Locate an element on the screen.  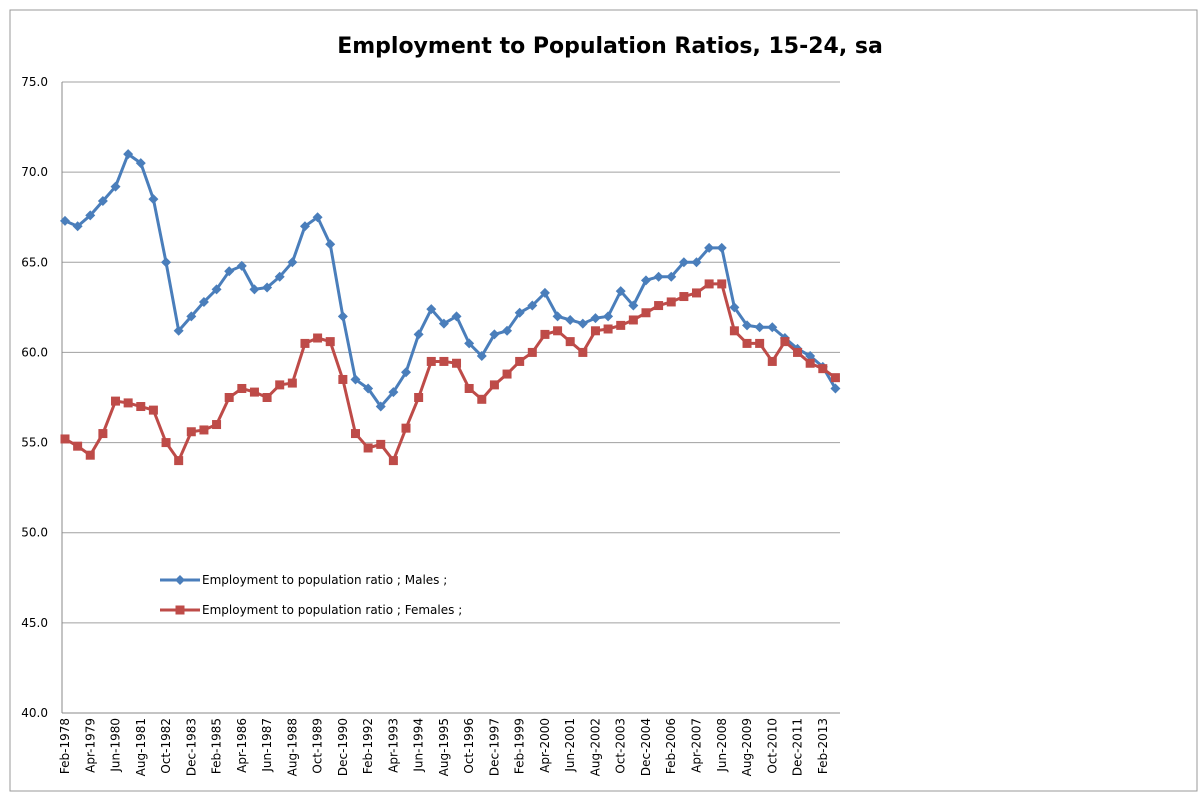
x-tick-label: Dec-2011 is located at coordinates (798, 747).